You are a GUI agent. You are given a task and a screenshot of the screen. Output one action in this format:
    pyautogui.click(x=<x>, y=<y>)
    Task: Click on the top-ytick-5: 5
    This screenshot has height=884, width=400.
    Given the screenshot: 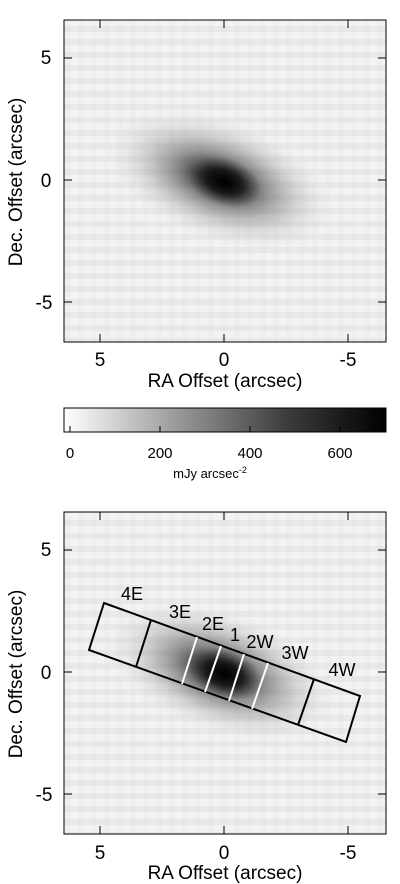 What is the action you would take?
    pyautogui.click(x=46, y=58)
    